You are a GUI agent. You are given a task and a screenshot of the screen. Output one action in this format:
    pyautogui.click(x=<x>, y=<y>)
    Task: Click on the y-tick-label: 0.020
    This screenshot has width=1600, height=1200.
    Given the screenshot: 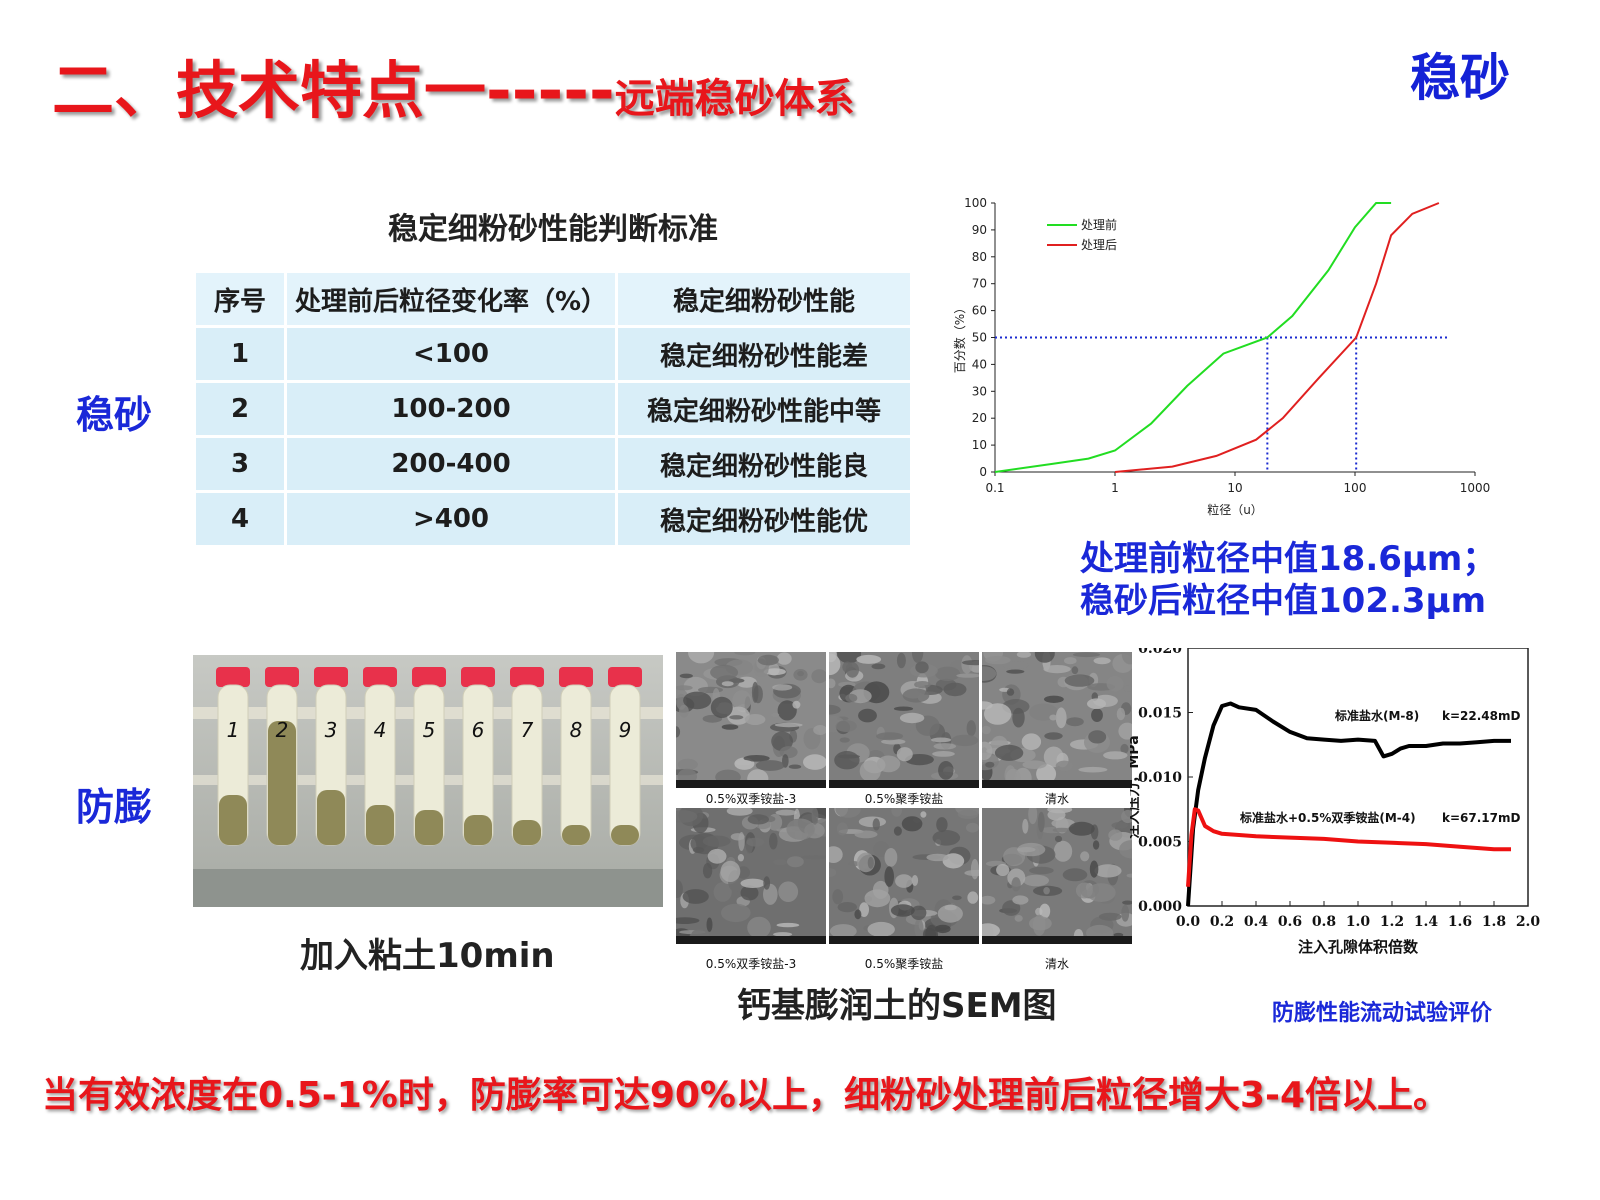 What is the action you would take?
    pyautogui.click(x=1160, y=652)
    